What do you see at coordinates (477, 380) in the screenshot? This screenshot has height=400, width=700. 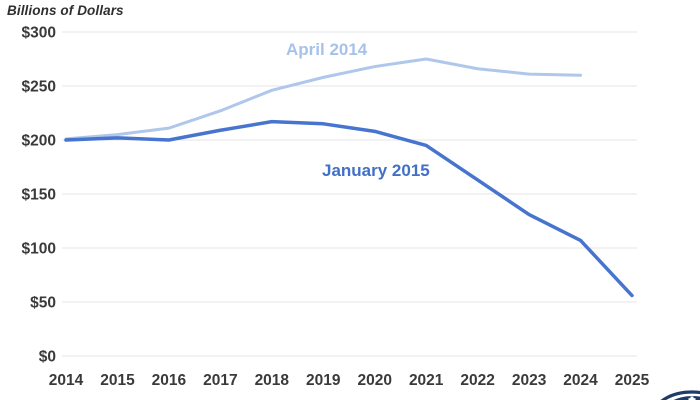 I see `x-tick-label-2022: 2022` at bounding box center [477, 380].